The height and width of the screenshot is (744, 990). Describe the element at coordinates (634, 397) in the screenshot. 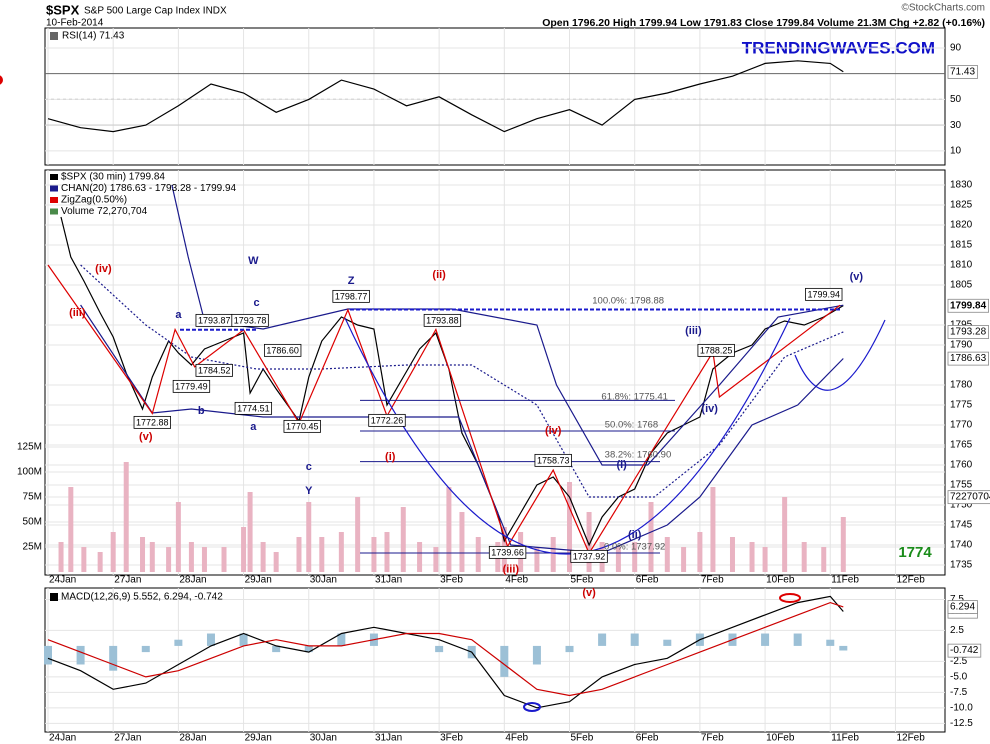

I see `wave-label: 61.8%: 1775.41` at that location.